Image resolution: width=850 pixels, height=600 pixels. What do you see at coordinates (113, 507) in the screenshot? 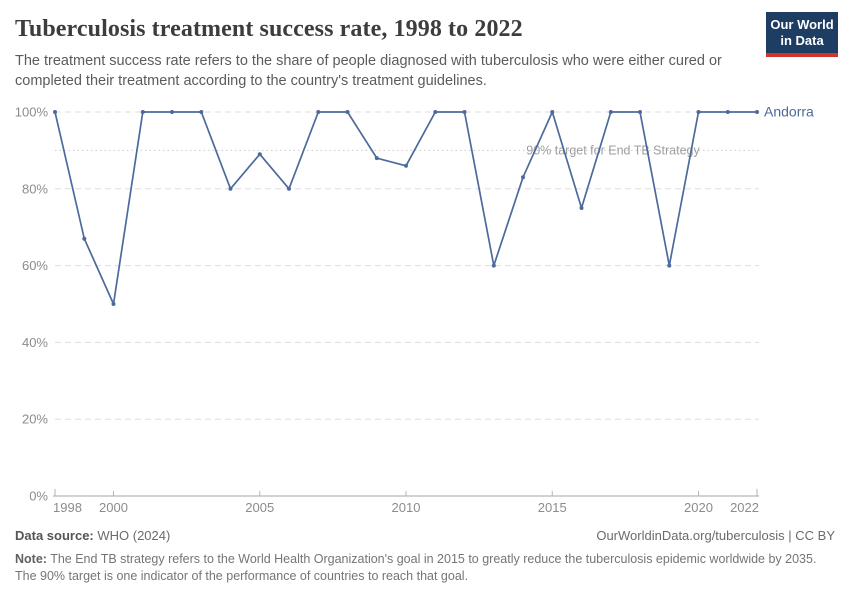
I see `x-axis-label: 2000` at bounding box center [113, 507].